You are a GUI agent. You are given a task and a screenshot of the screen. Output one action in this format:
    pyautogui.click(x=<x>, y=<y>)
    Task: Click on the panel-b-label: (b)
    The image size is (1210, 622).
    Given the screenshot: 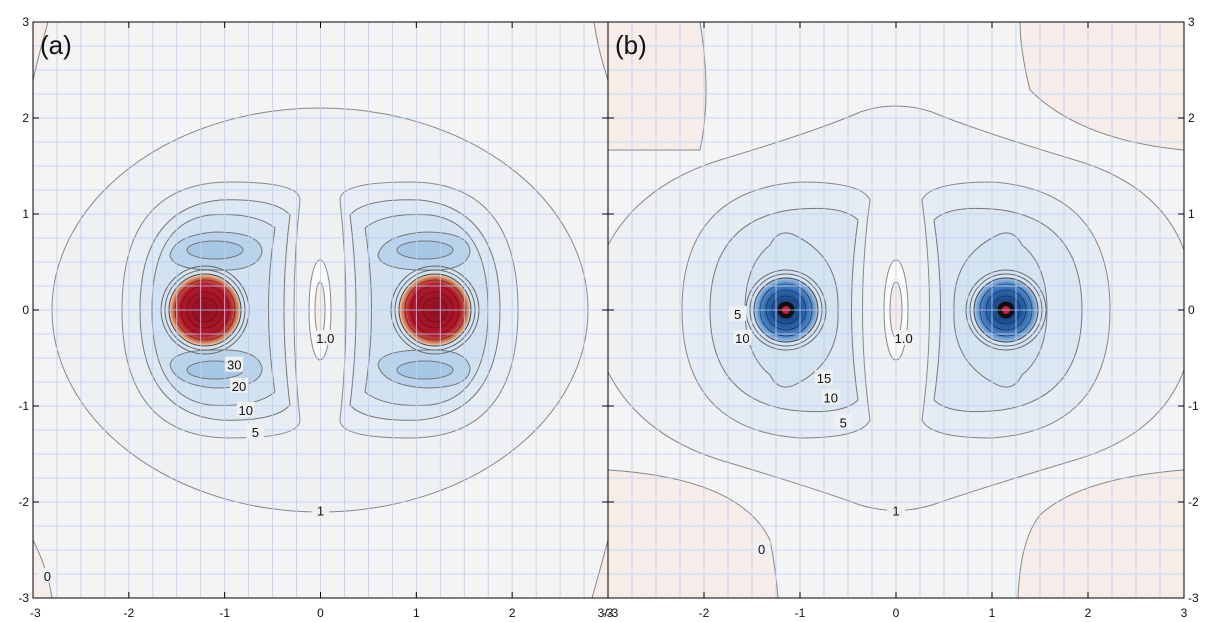 What is the action you would take?
    pyautogui.click(x=631, y=45)
    